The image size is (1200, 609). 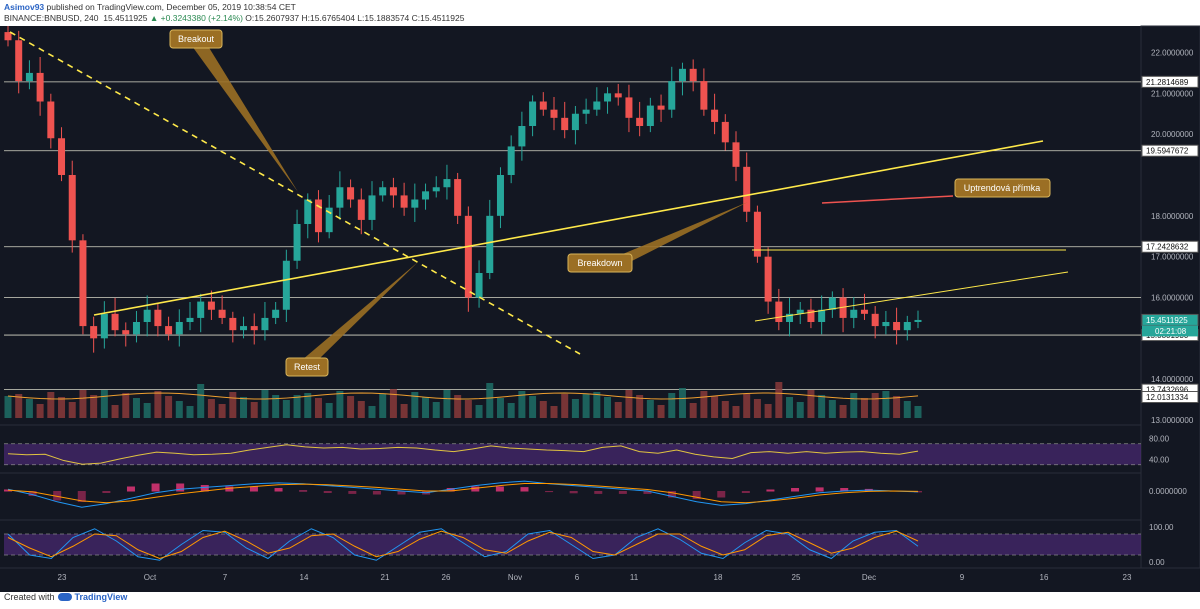 What do you see at coordinates (1161, 527) in the screenshot?
I see `stoch-tick-label: 100.00` at bounding box center [1161, 527].